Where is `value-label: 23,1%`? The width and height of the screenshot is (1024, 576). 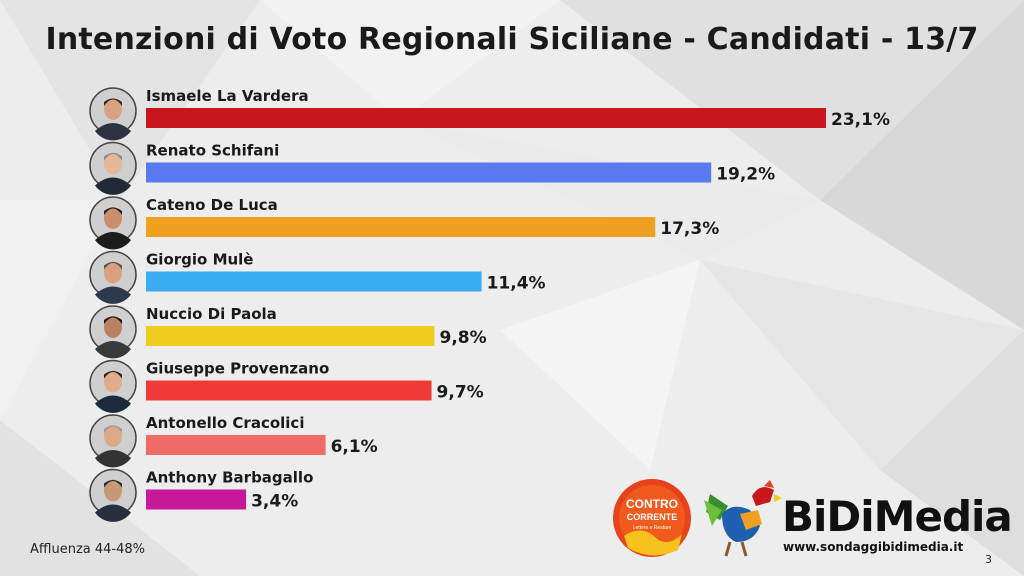 value-label: 23,1% is located at coordinates (860, 120).